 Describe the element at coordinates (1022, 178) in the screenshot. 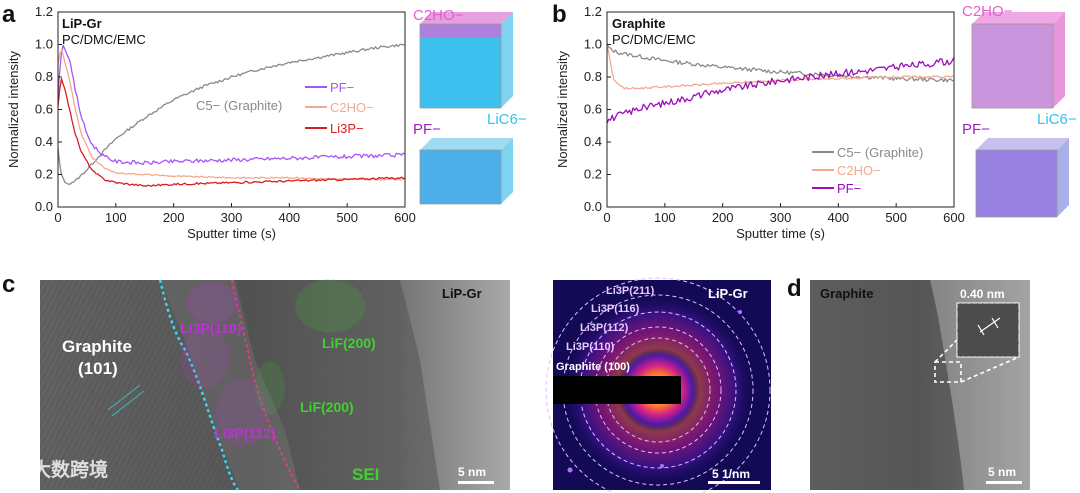

I see `tof-cube-b-bottom` at that location.